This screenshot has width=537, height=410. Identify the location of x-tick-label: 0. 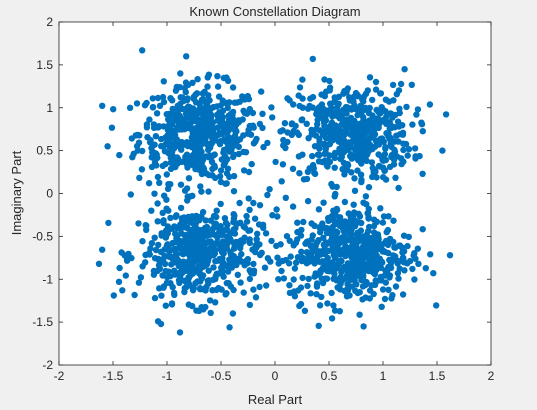
(275, 376).